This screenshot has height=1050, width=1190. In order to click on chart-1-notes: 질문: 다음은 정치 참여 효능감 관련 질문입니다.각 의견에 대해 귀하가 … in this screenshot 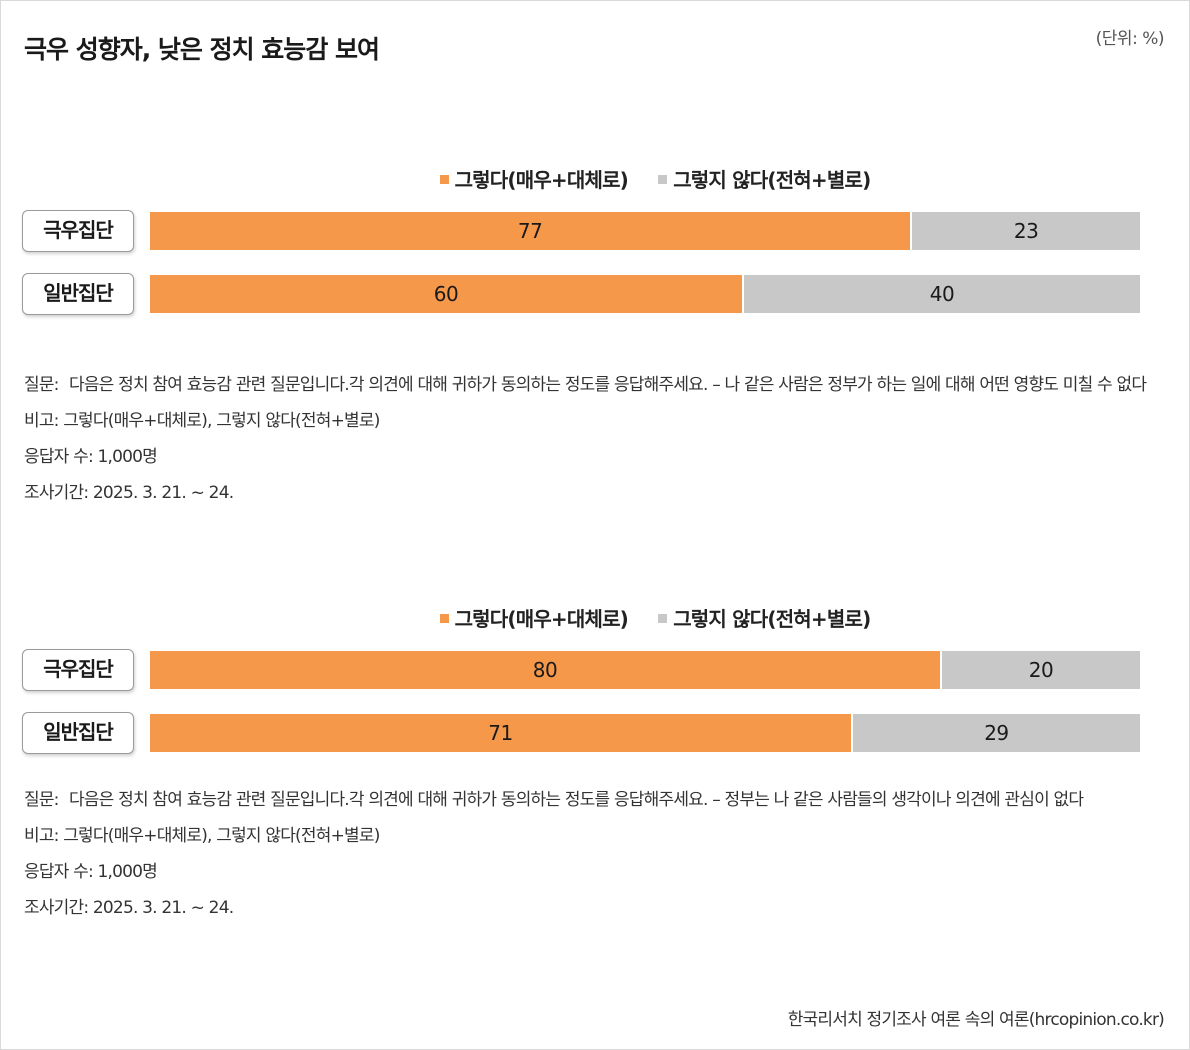, I will do `click(589, 439)`.